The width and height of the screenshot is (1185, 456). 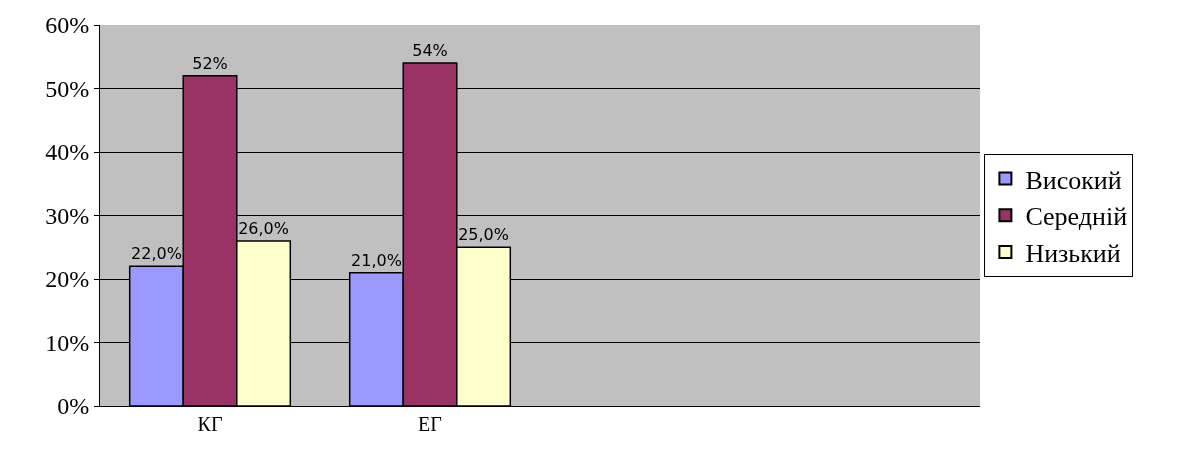 What do you see at coordinates (156, 254) in the screenshot?
I see `data-label: 22,0%` at bounding box center [156, 254].